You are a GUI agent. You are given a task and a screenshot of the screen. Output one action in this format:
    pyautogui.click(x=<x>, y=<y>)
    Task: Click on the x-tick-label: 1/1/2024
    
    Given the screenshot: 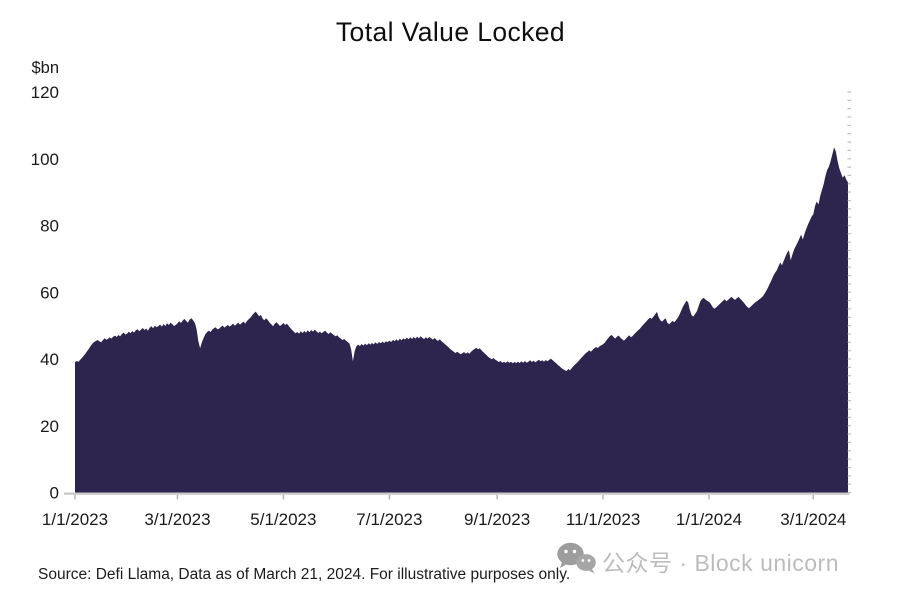 What is the action you would take?
    pyautogui.click(x=709, y=519)
    